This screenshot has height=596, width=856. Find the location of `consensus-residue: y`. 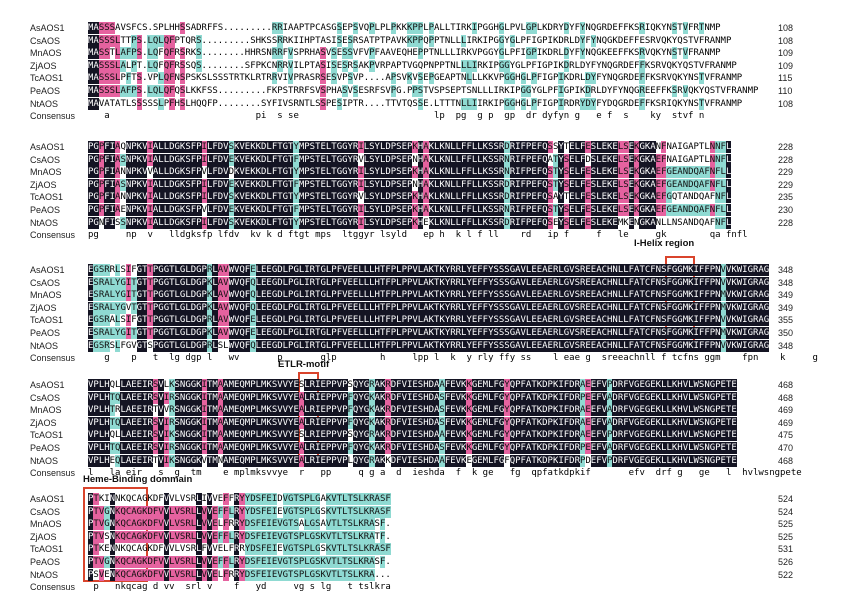

consensus-residue: y is located at coordinates (366, 235).